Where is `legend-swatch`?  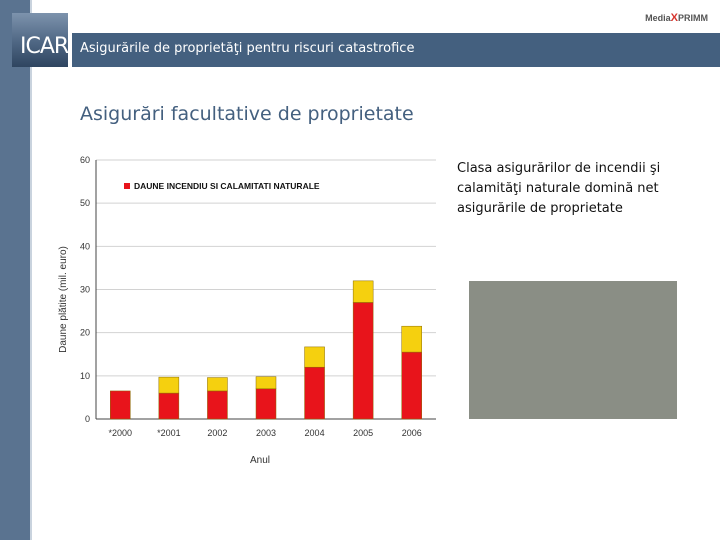 legend-swatch is located at coordinates (127, 186).